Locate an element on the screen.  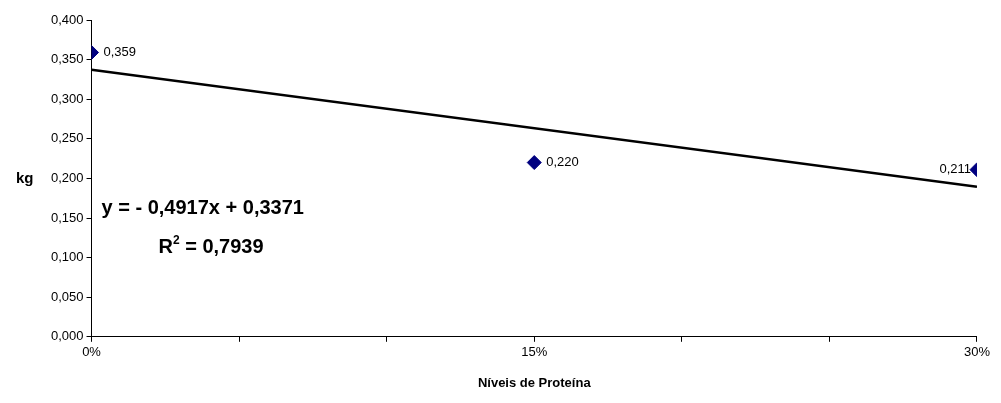
annotation: y = - 0,4917x + 0,3371 is located at coordinates (202, 207).